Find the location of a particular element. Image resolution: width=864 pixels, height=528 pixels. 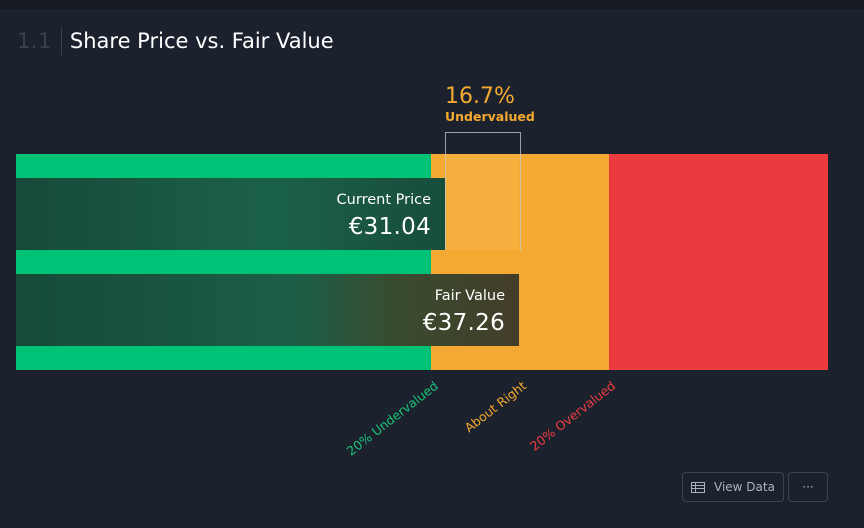

current-price-label: Current Price is located at coordinates (383, 200).